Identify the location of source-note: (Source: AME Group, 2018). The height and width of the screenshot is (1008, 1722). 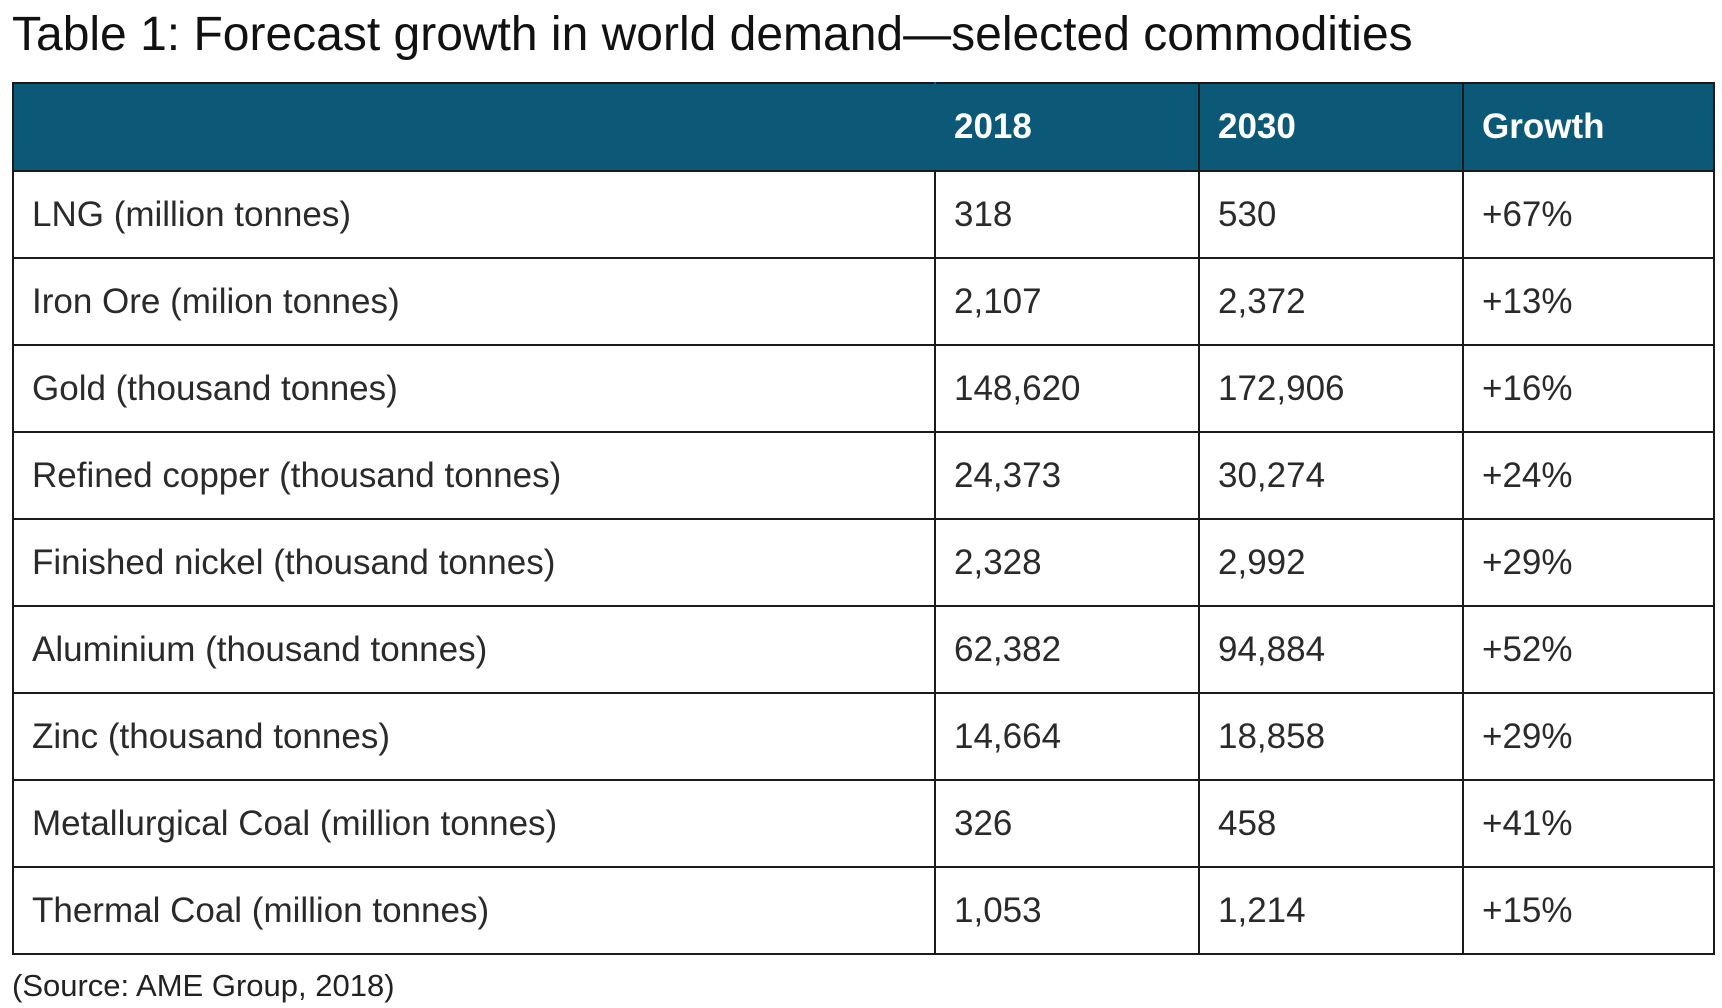
(203, 985).